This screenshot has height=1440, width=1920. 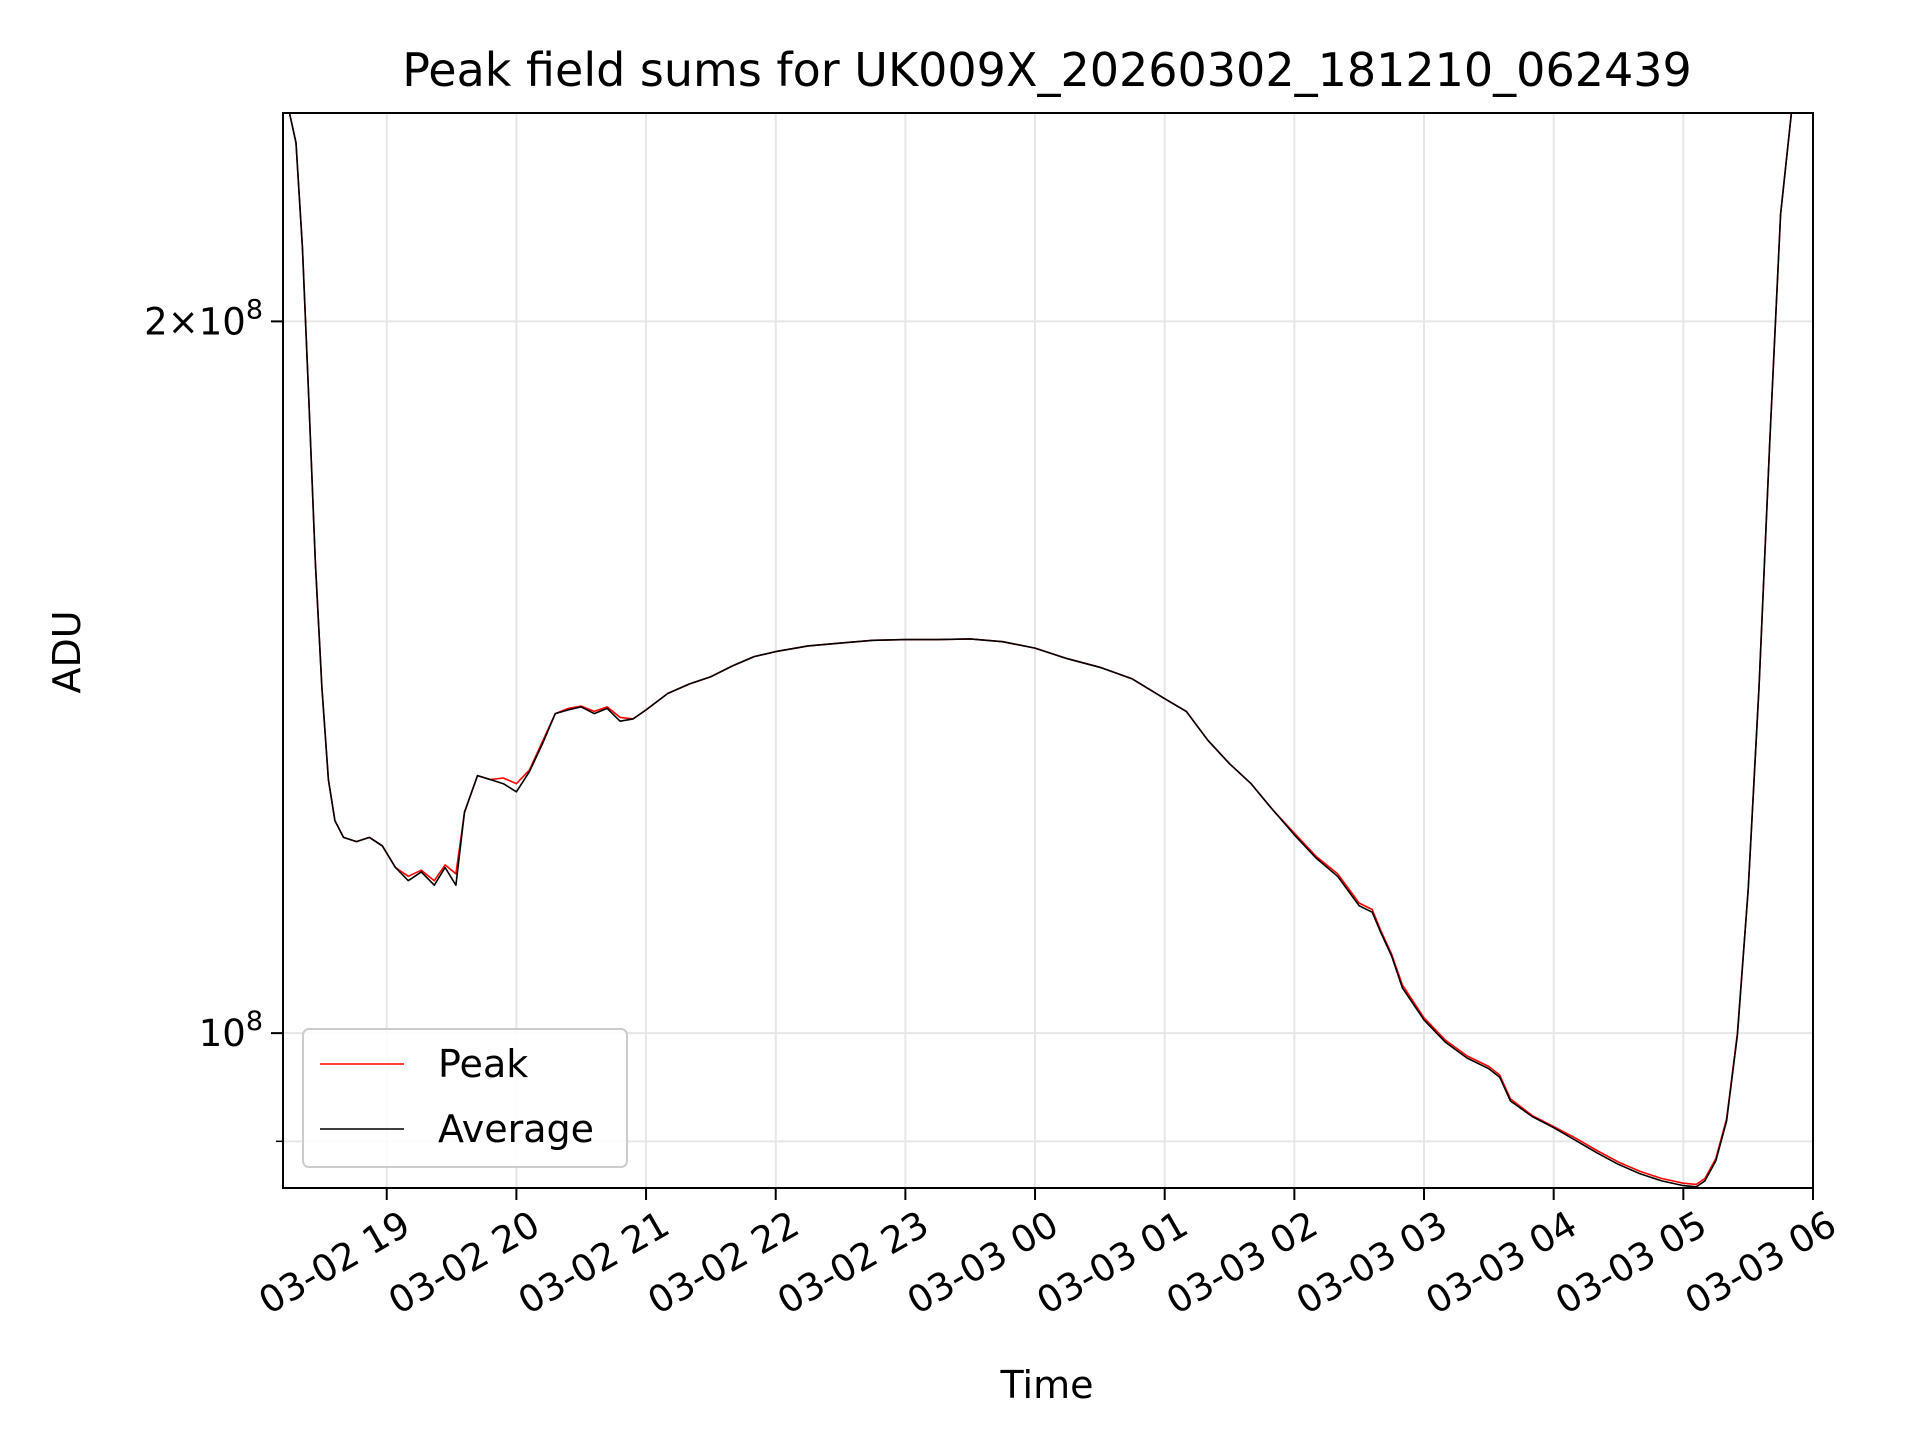 I want to click on legend: Peak Average, so click(x=465, y=1098).